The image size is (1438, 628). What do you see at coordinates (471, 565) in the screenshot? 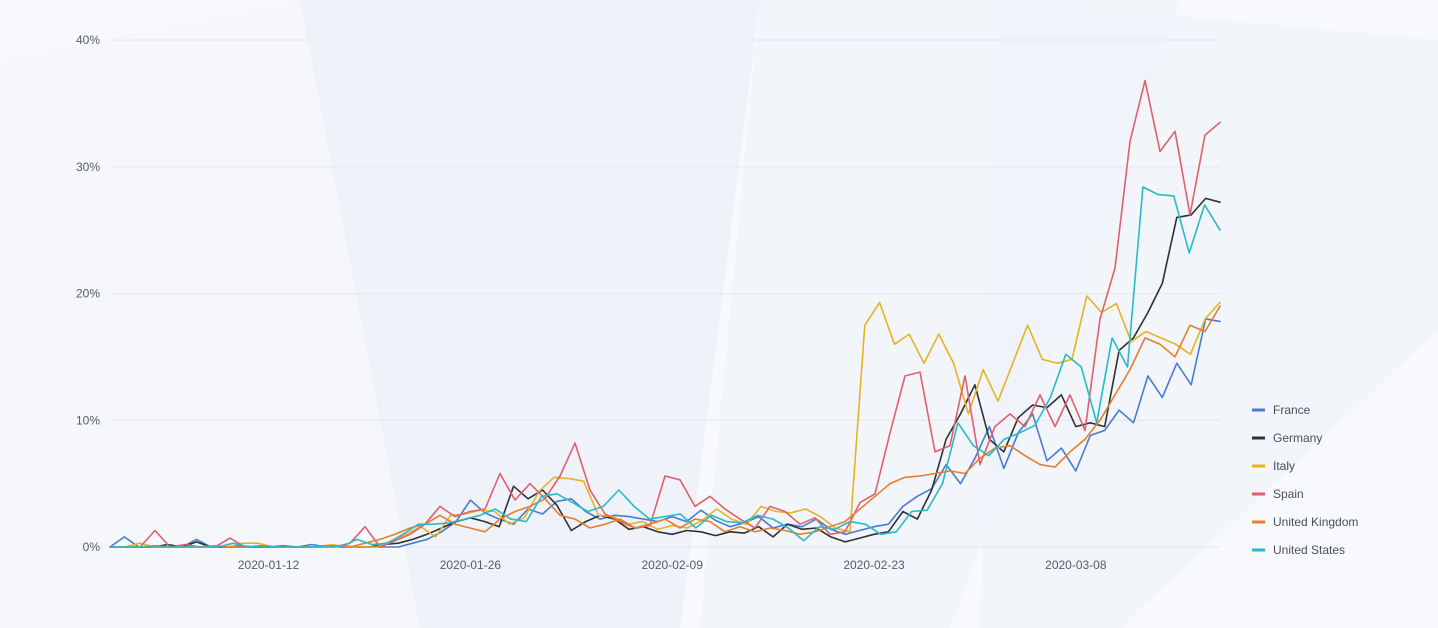
I see `x-tick-label: 2020-01-26` at bounding box center [471, 565].